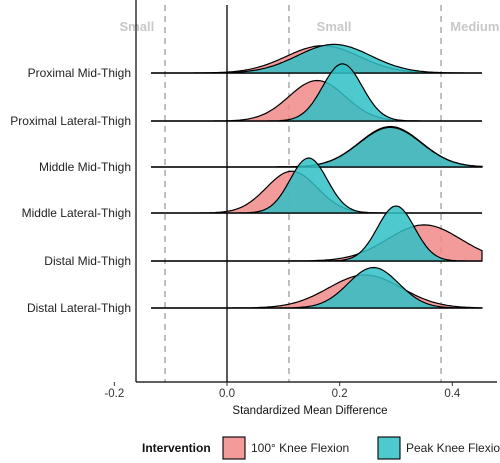  What do you see at coordinates (452, 394) in the screenshot?
I see `x-tick-label: 0.4` at bounding box center [452, 394].